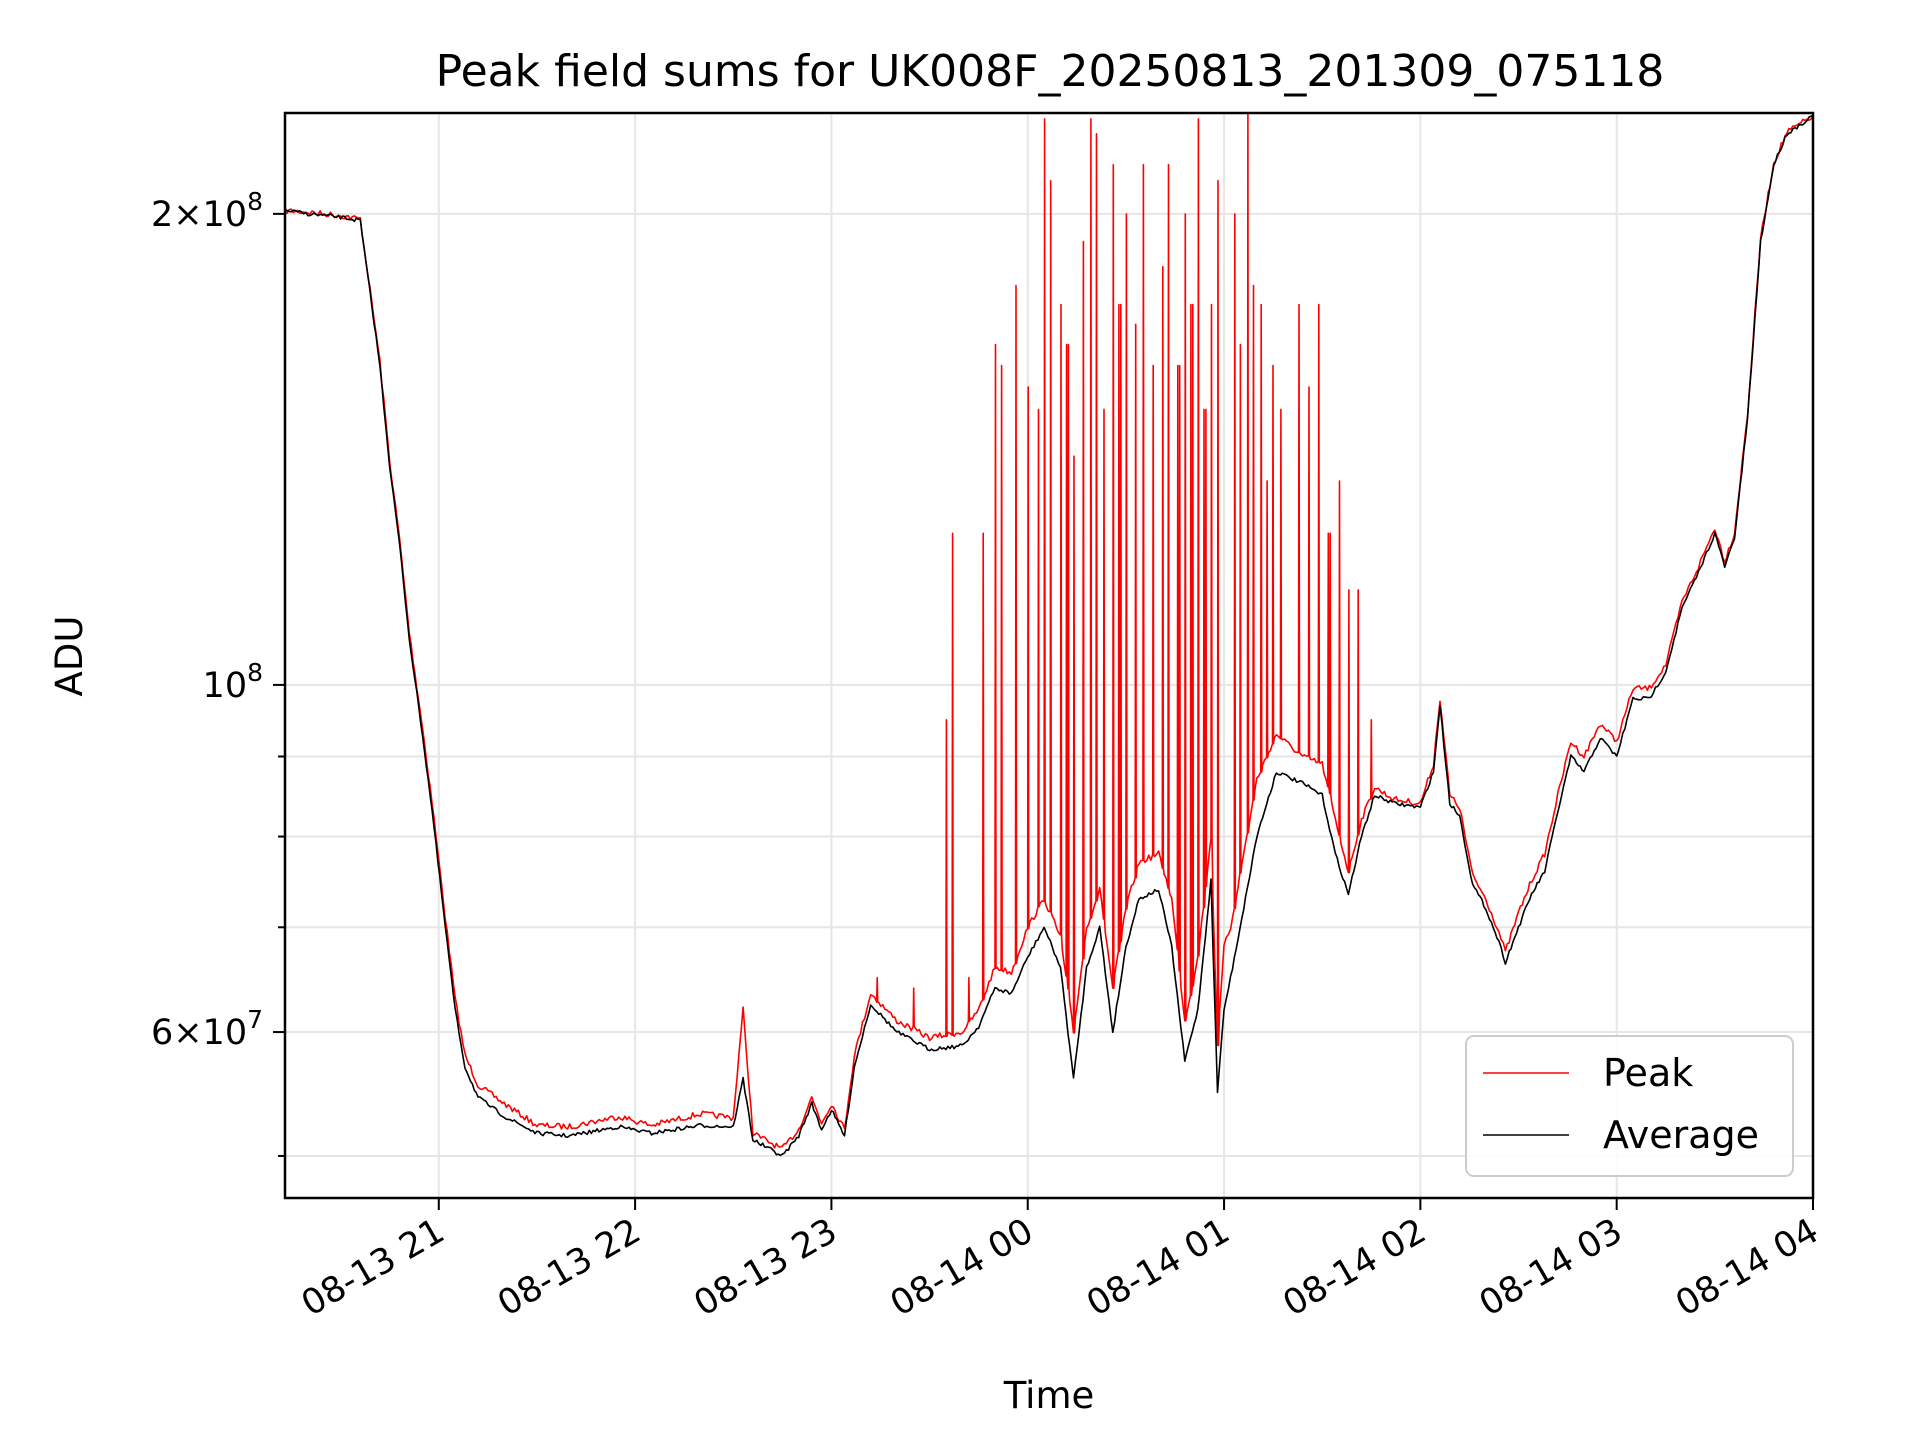 This screenshot has width=1920, height=1440. I want to click on legend: Peak Average, so click(1629, 1106).